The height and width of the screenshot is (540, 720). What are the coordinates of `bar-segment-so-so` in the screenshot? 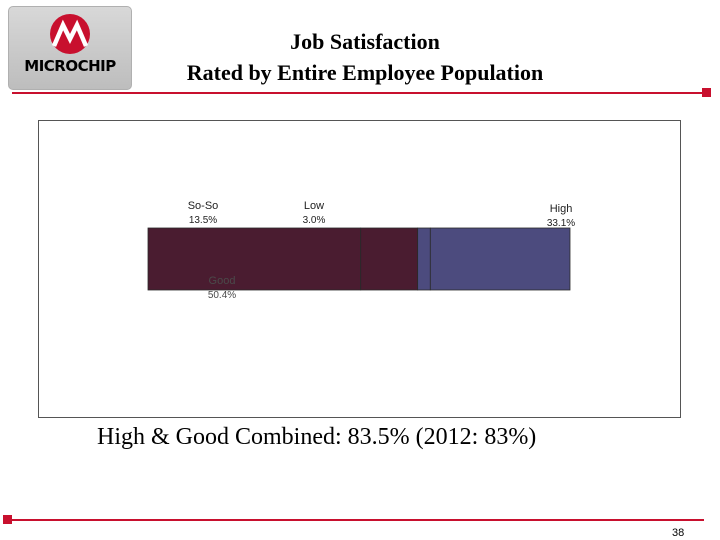 It's located at (389, 259).